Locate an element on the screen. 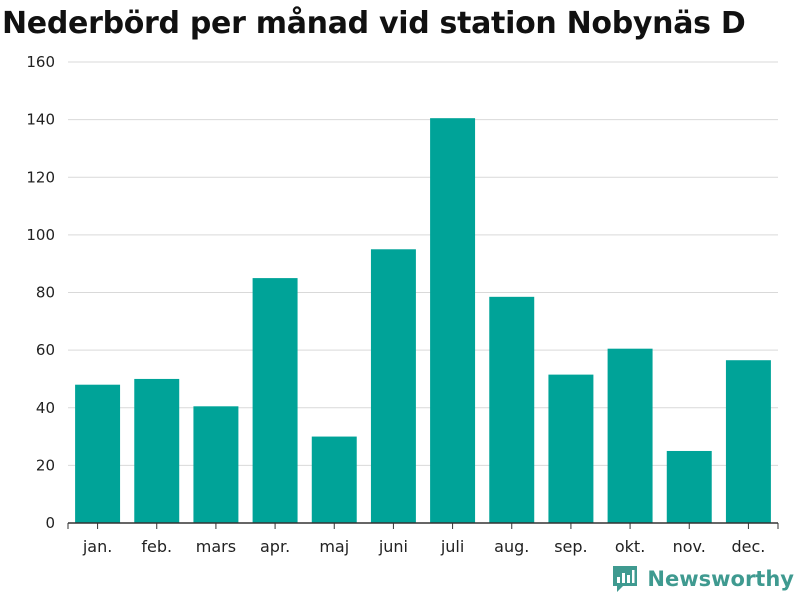 This screenshot has height=600, width=800. x-tick-label: apr. is located at coordinates (275, 546).